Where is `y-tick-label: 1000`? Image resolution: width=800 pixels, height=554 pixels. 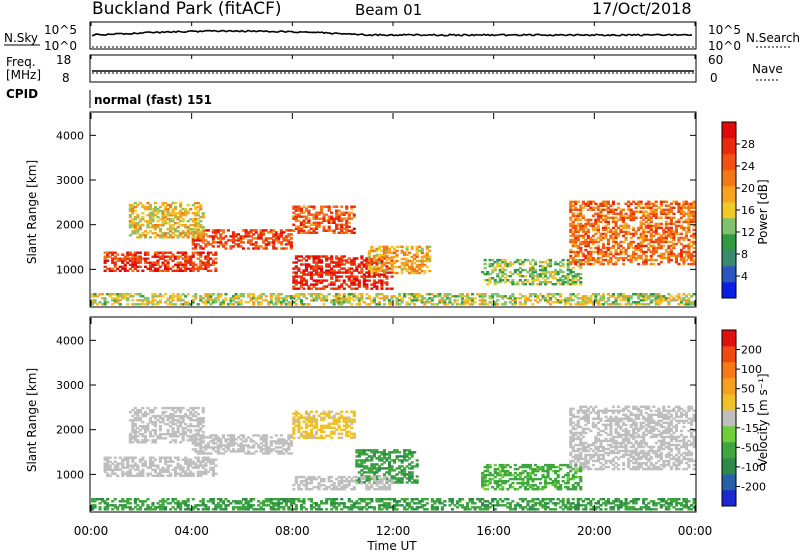 y-tick-label: 1000 is located at coordinates (70, 269).